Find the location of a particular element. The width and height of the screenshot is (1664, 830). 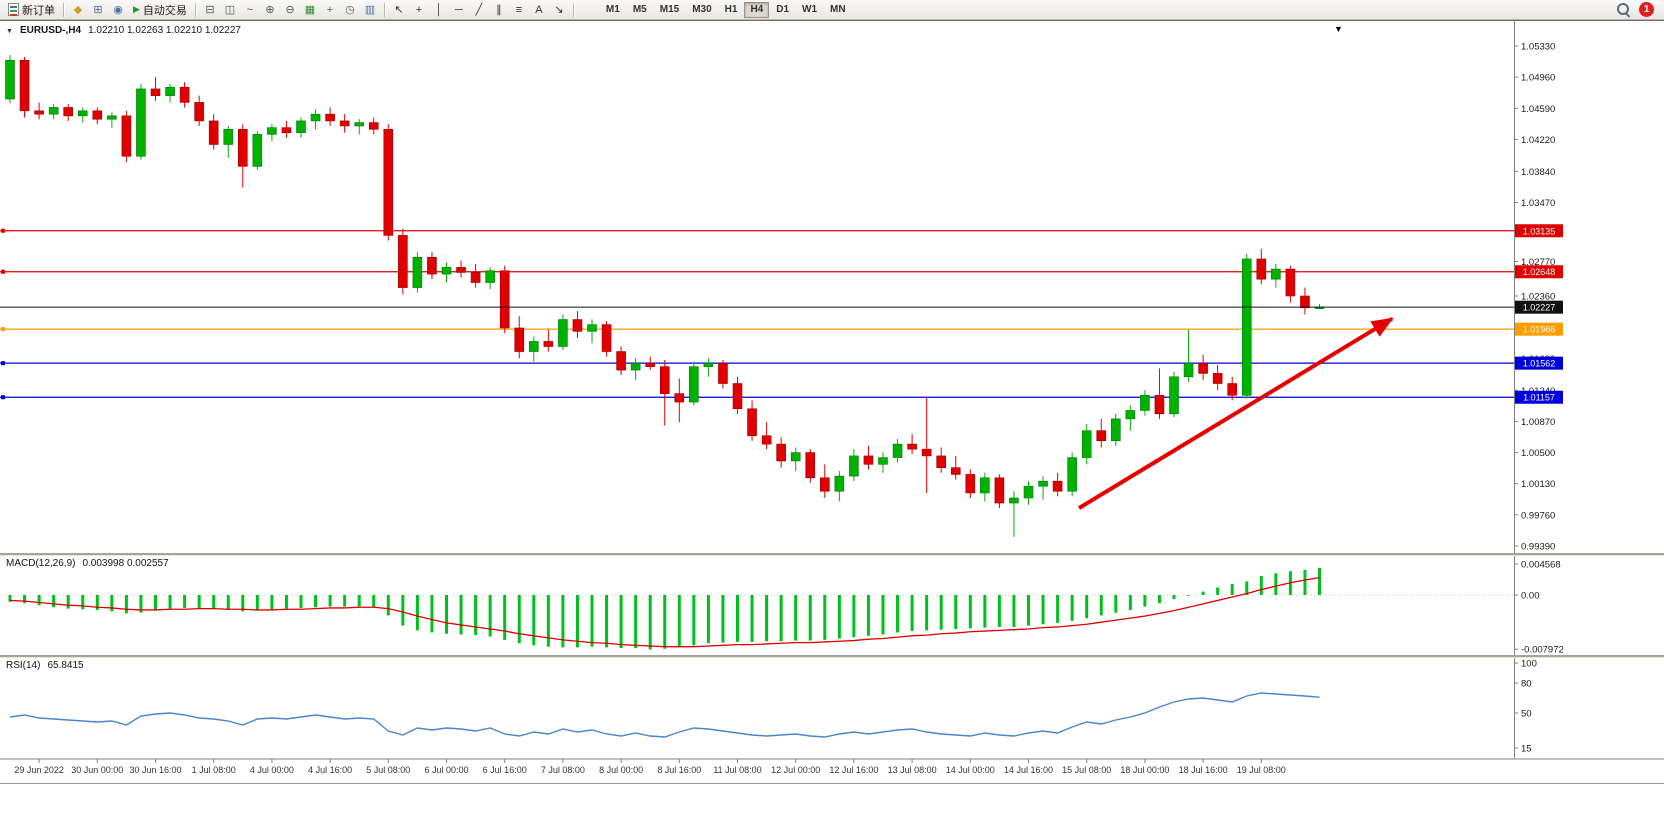

candlestick-chart-icon: ◫ is located at coordinates (230, 10).